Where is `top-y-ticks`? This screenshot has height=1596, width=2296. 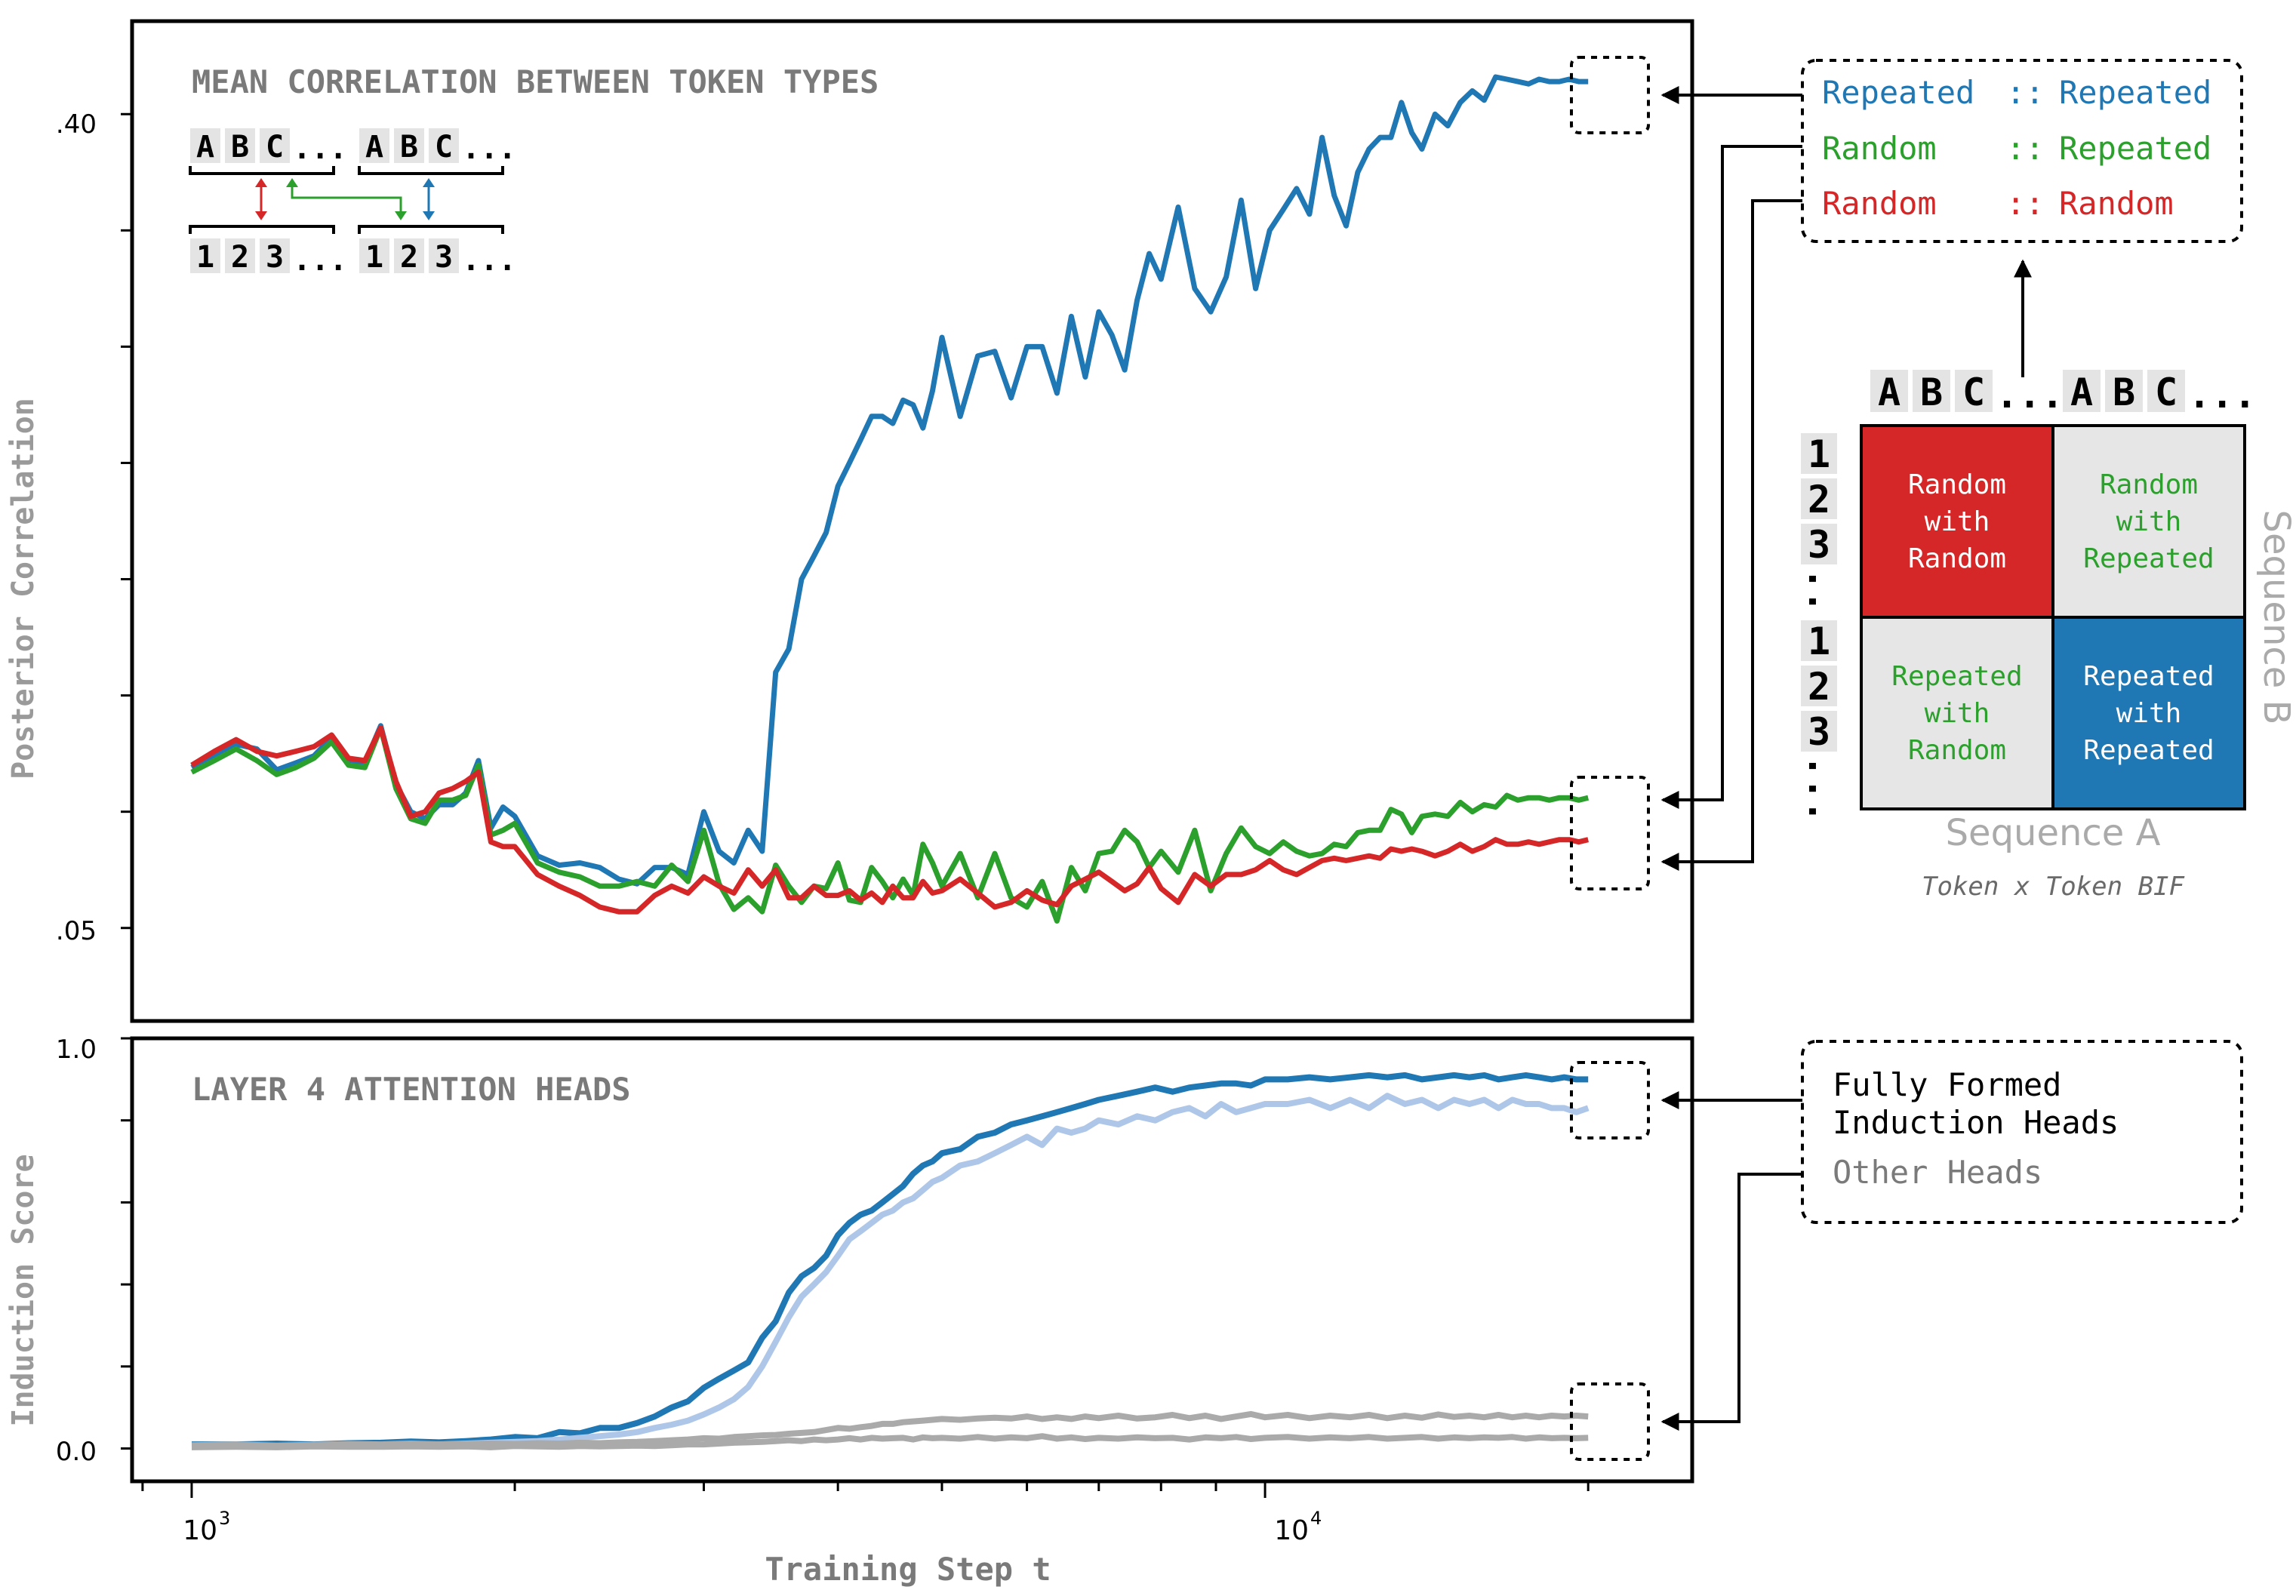
top-y-ticks is located at coordinates (126, 521).